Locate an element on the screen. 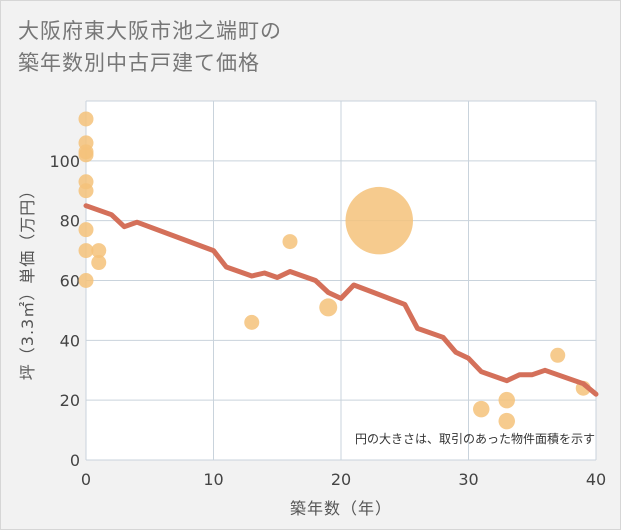 This screenshot has height=530, width=621. y-tick-label: 0 is located at coordinates (75, 460).